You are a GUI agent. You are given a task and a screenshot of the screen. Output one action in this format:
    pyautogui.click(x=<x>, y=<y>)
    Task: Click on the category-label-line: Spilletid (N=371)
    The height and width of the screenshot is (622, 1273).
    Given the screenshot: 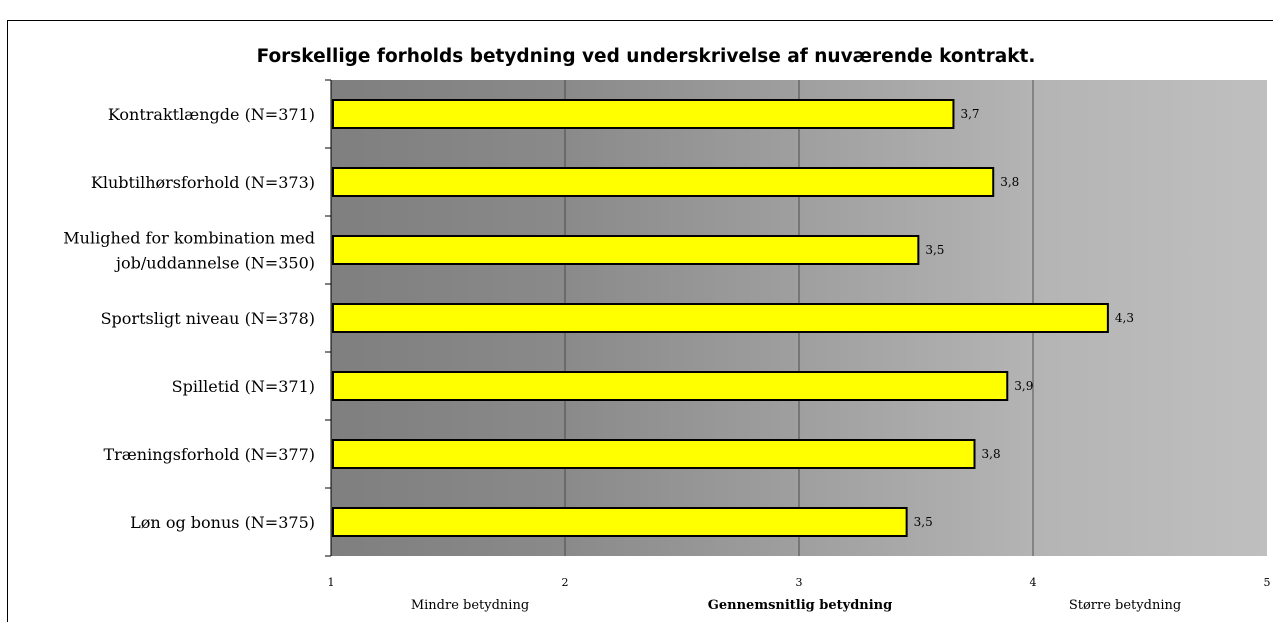 What is the action you would take?
    pyautogui.click(x=243, y=386)
    